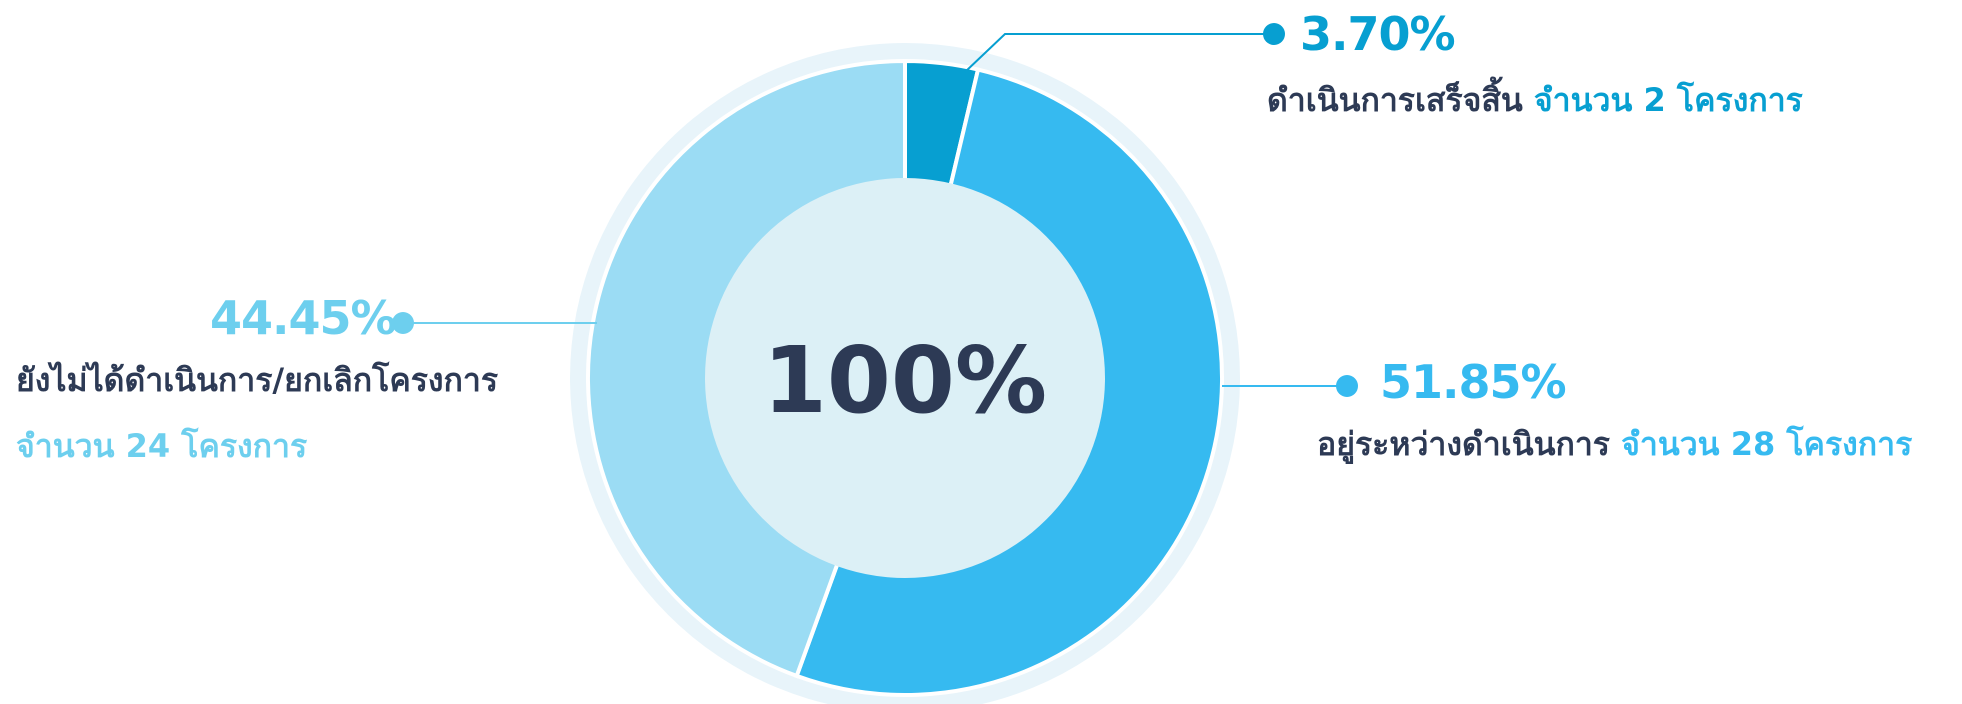  I want to click on leader-line-completed, so click(1118, 53).